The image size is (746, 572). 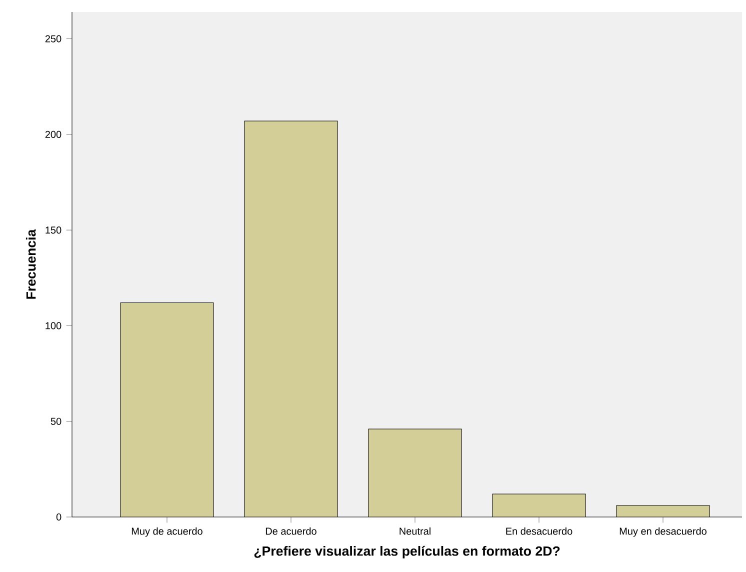 What do you see at coordinates (56, 421) in the screenshot?
I see `y-tick-label: 50` at bounding box center [56, 421].